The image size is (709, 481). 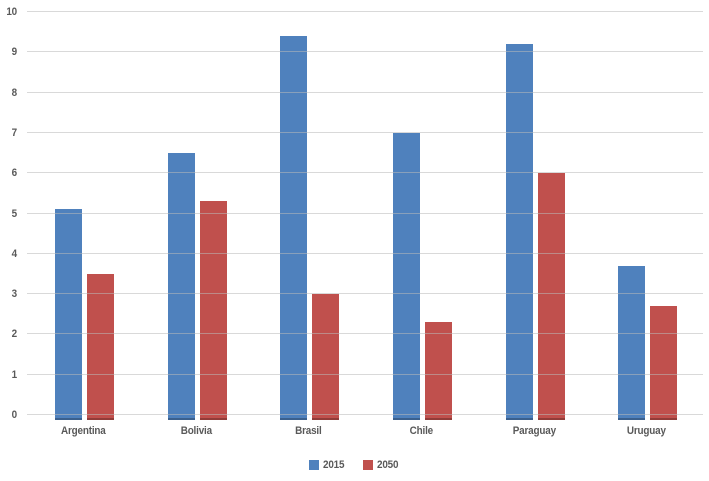 What do you see at coordinates (313, 465) in the screenshot?
I see `legend-swatch-2015` at bounding box center [313, 465].